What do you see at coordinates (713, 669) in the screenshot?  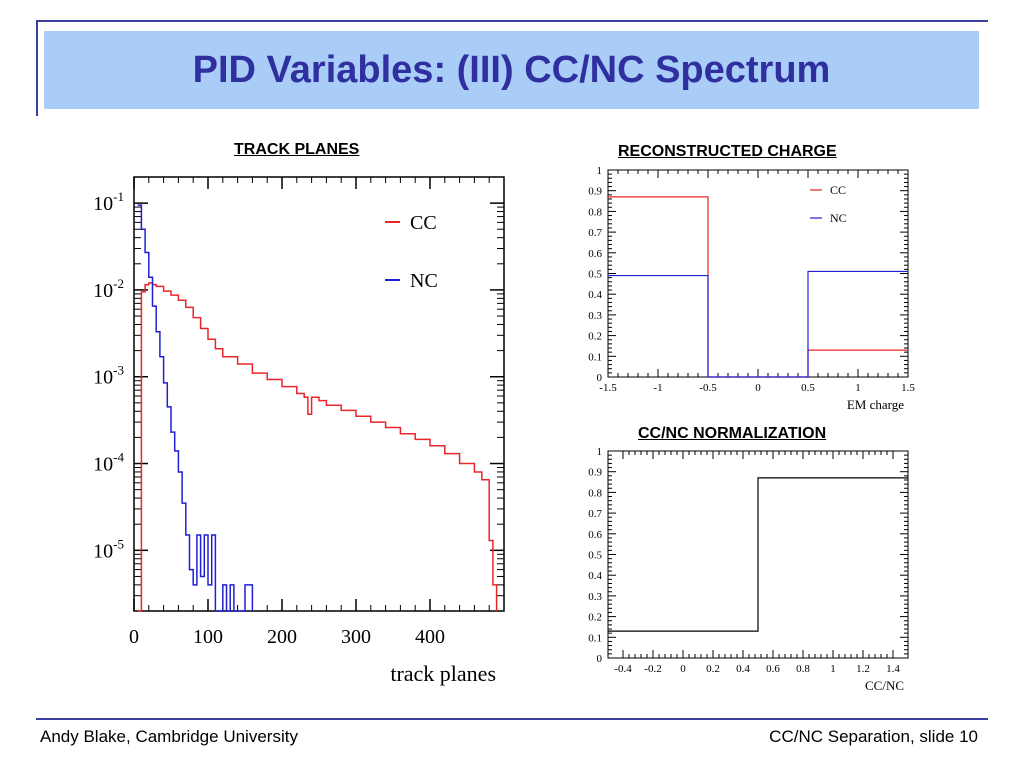 I see `x-tick-label: 0.2` at bounding box center [713, 669].